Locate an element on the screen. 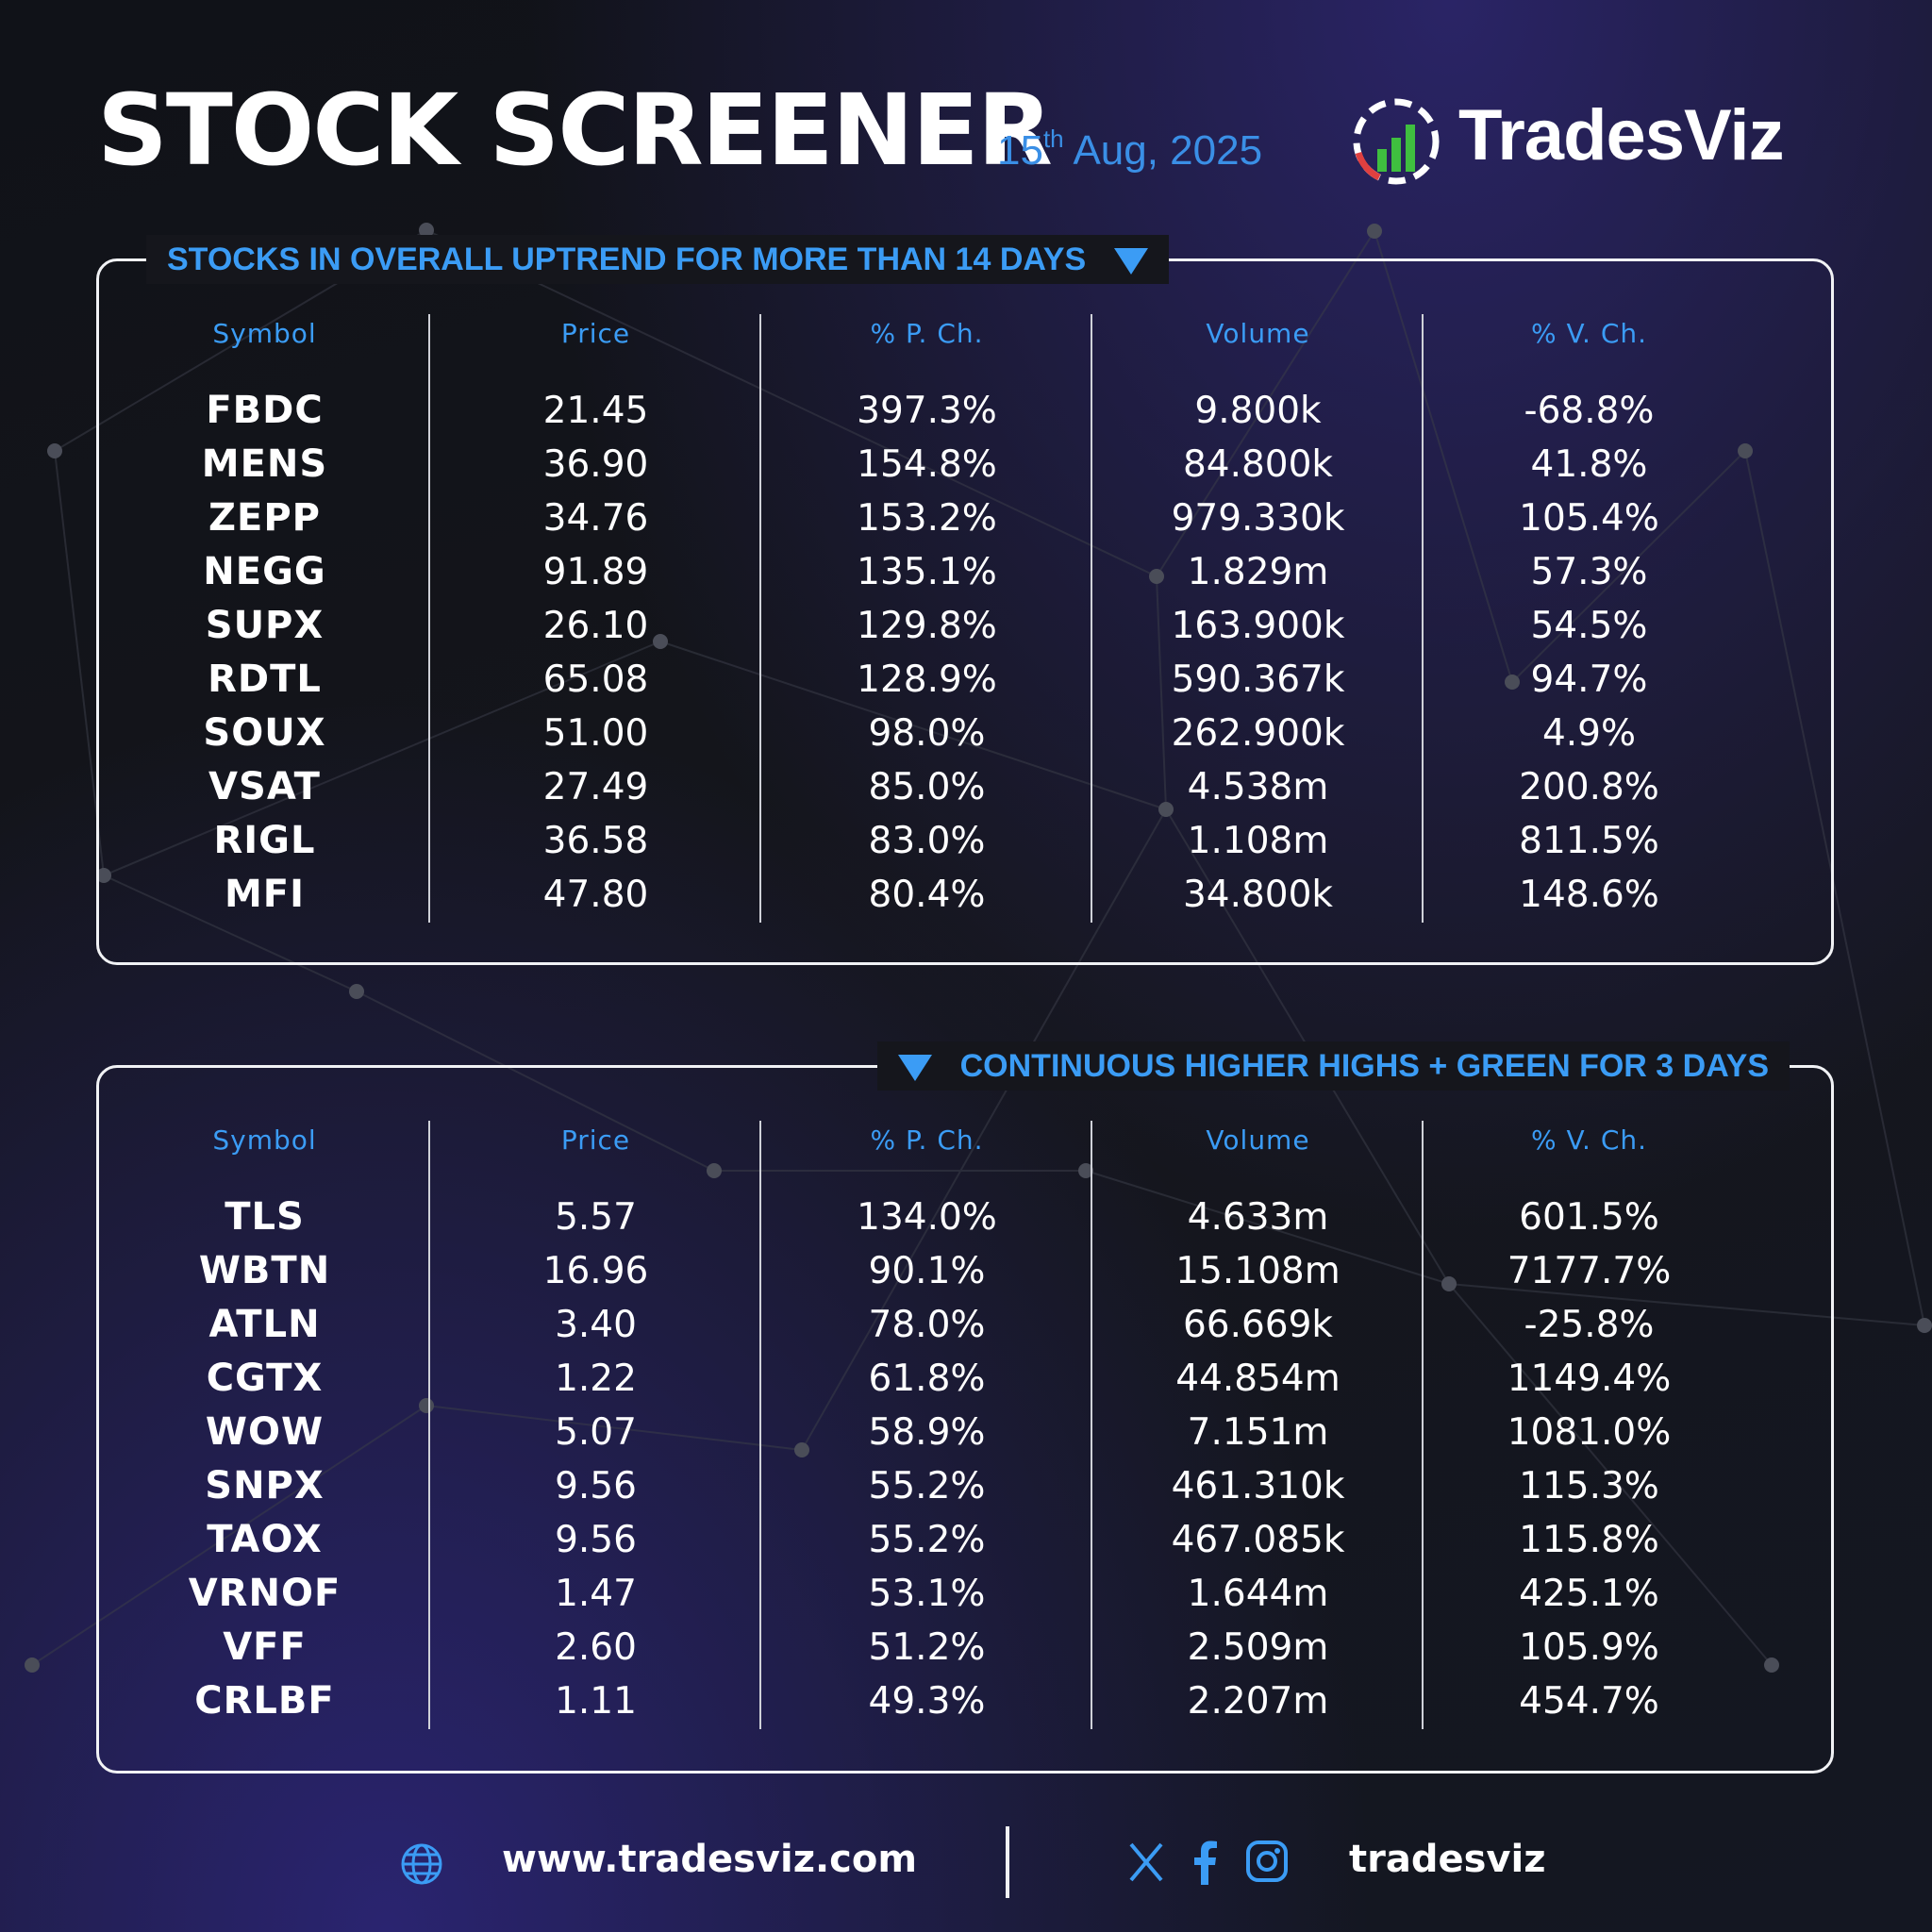 This screenshot has height=1932, width=1932. table-cell: 1.108m is located at coordinates (1258, 841).